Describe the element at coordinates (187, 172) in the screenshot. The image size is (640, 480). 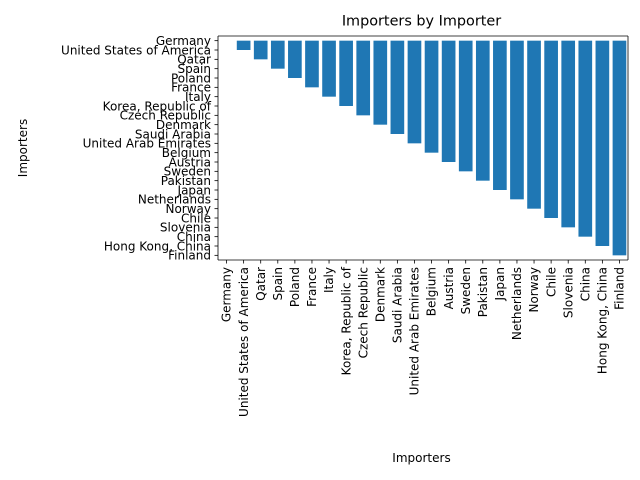
I see `y-tick-label-sweden: Sweden` at that location.